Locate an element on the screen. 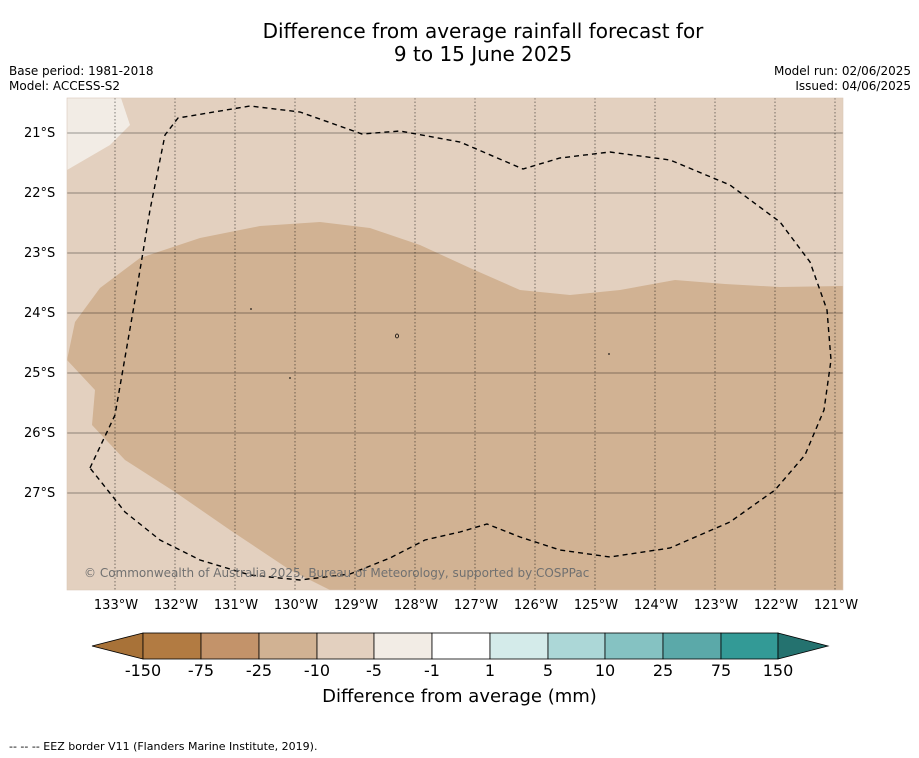 Image resolution: width=919 pixels, height=758 pixels. colorbar-high-arrow is located at coordinates (803, 646).